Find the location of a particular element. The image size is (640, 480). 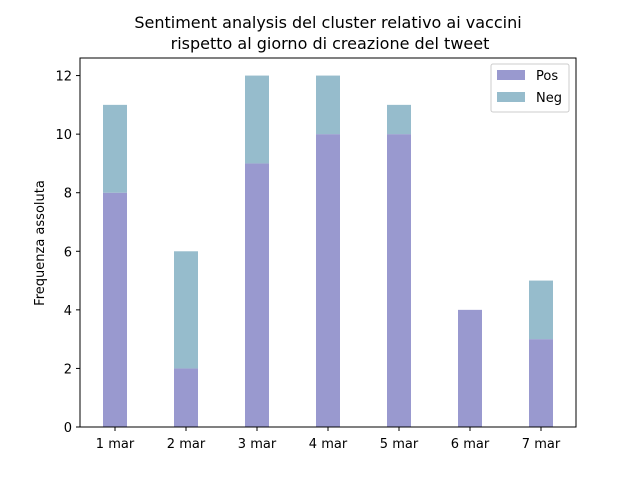

y-axis: 0 2 4 6 8 10 12 is located at coordinates (67, 253).